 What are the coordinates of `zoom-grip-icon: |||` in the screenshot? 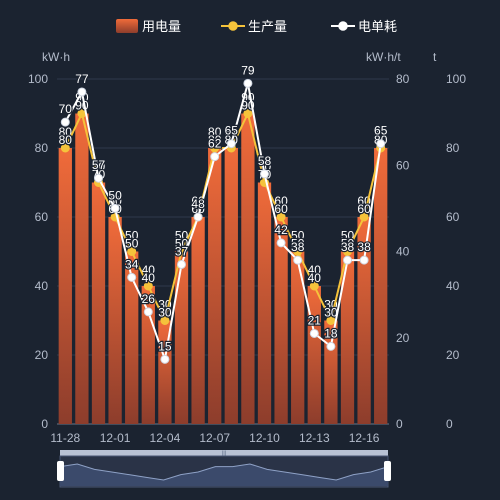 It's located at (224, 454).